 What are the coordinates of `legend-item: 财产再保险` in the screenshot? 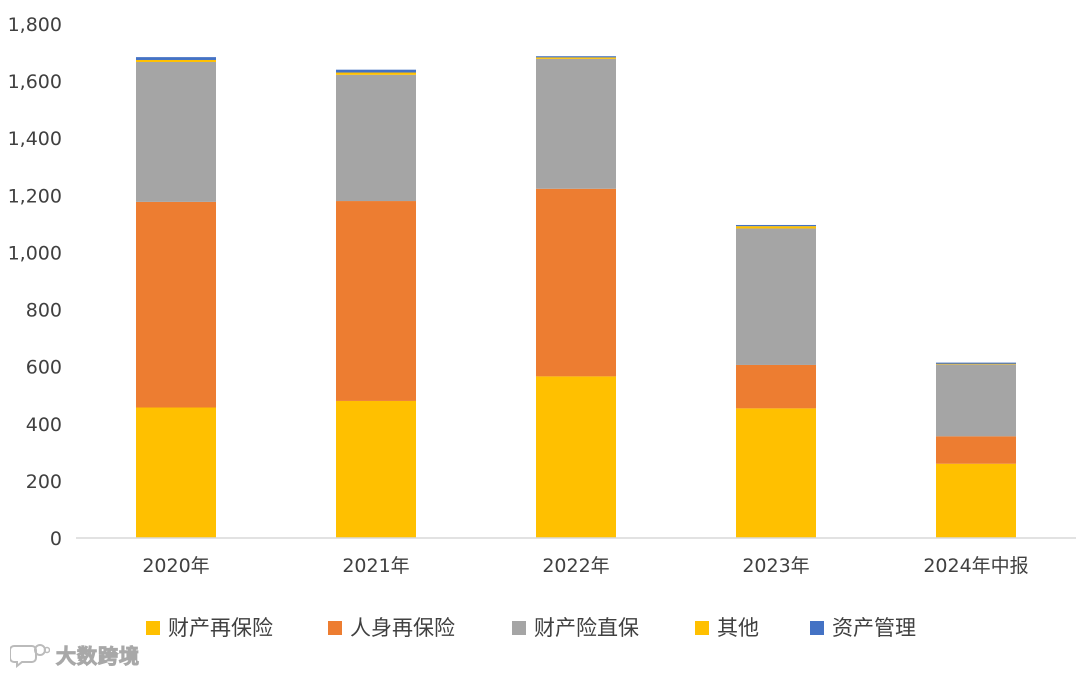 It's located at (209, 628).